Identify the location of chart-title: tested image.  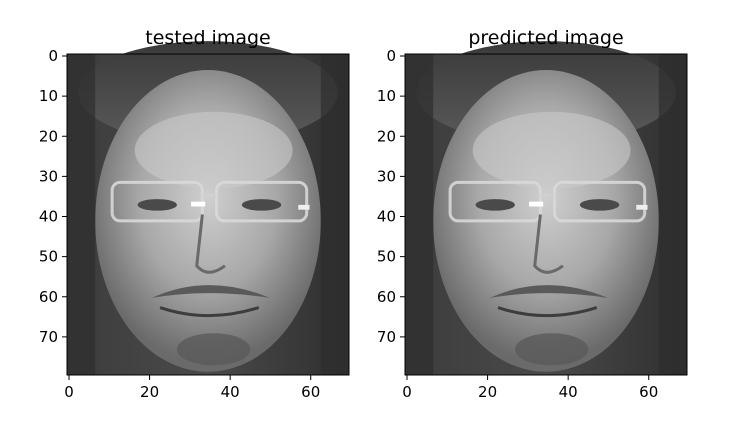
(207, 38).